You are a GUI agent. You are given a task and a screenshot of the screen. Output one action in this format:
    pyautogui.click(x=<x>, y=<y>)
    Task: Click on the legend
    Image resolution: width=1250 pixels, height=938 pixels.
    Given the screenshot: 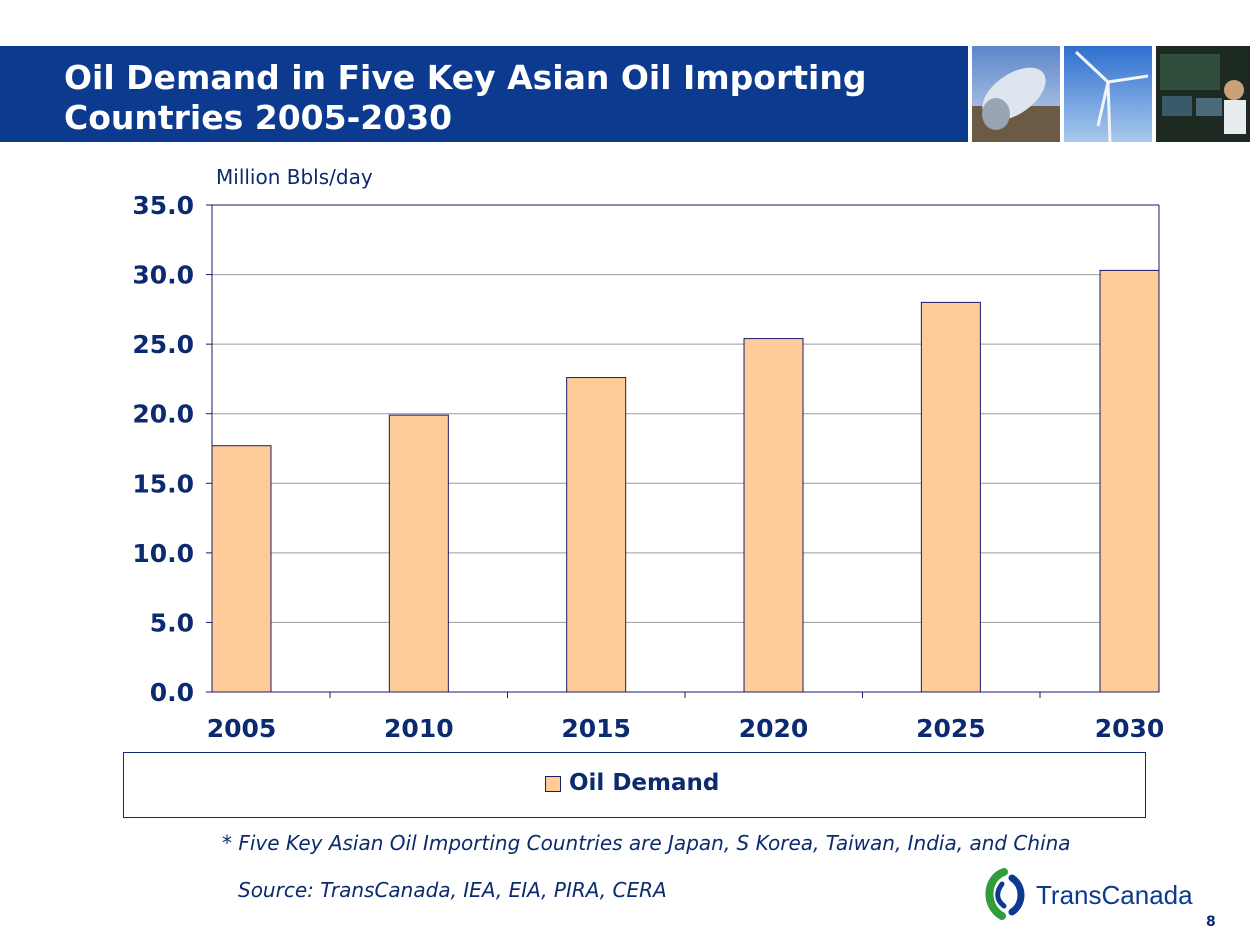 What is the action you would take?
    pyautogui.click(x=634, y=785)
    